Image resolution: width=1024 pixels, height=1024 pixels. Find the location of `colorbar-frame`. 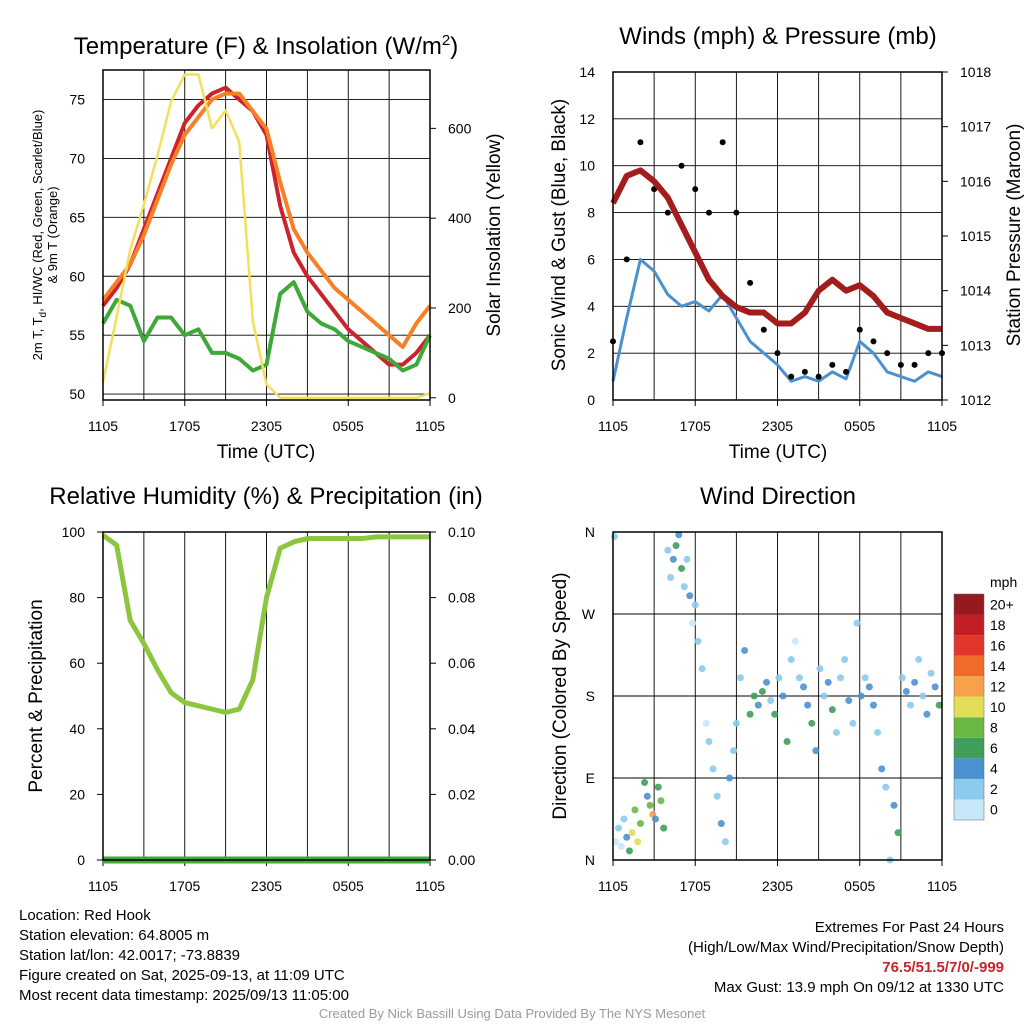

colorbar-frame is located at coordinates (969, 707).